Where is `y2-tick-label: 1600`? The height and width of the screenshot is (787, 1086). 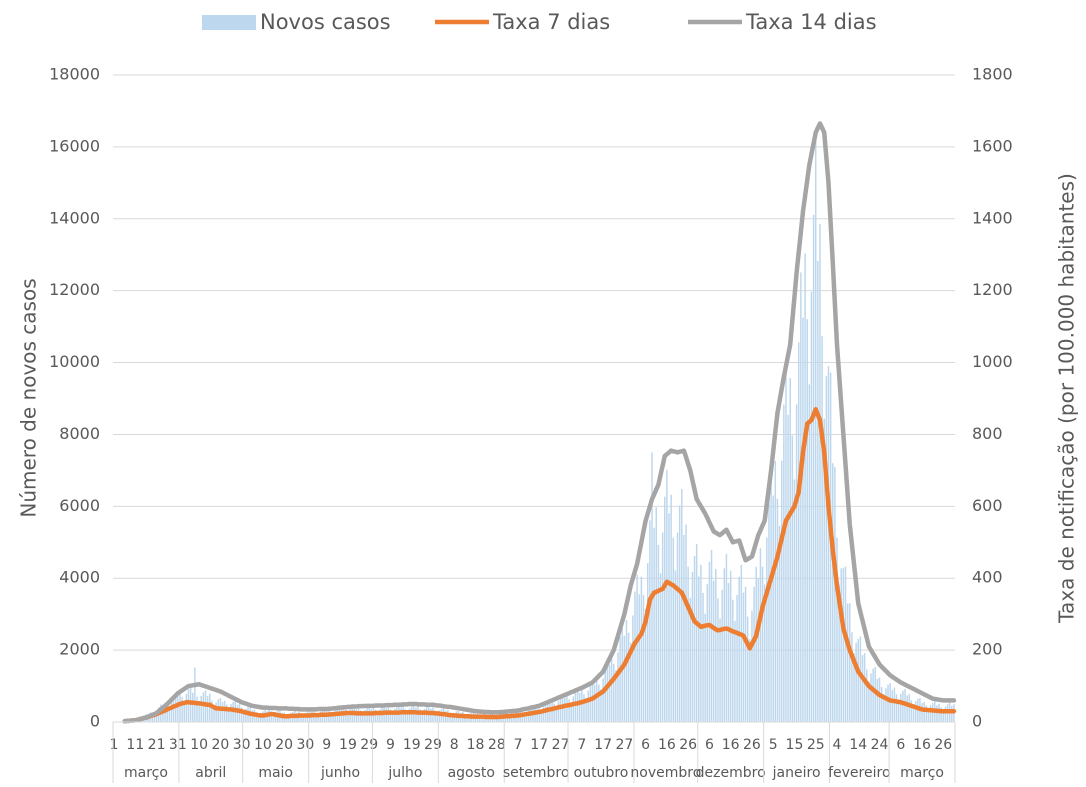
y2-tick-label: 1600 is located at coordinates (992, 145).